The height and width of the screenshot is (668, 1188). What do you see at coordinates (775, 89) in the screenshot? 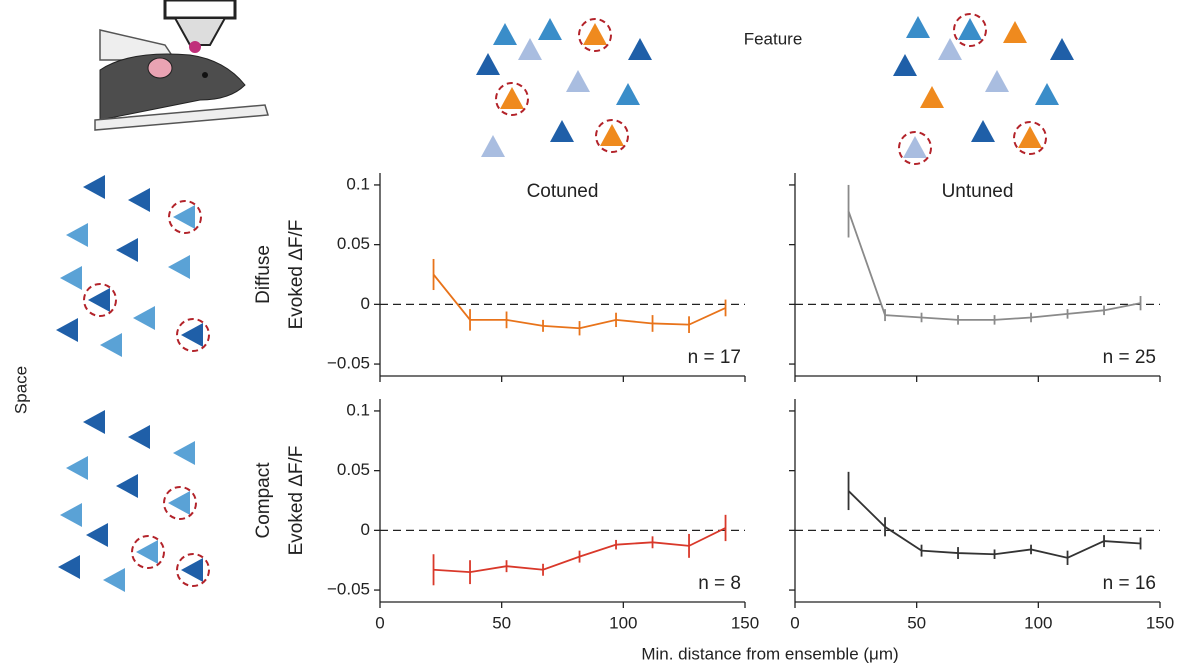
I see `feature-illustration` at bounding box center [775, 89].